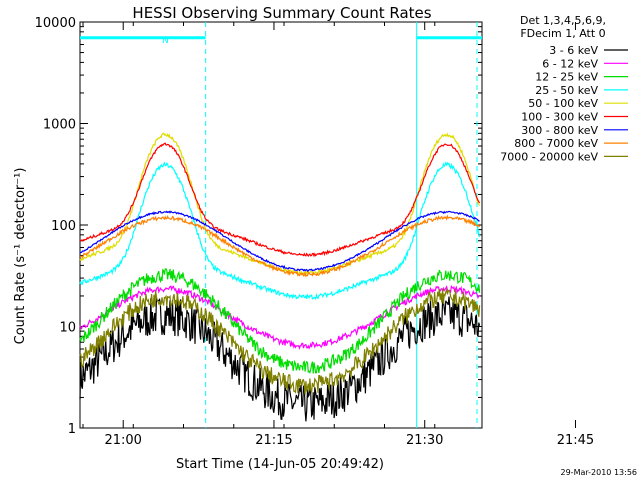  Describe the element at coordinates (63, 226) in the screenshot. I see `y-tick-label: 100` at that location.